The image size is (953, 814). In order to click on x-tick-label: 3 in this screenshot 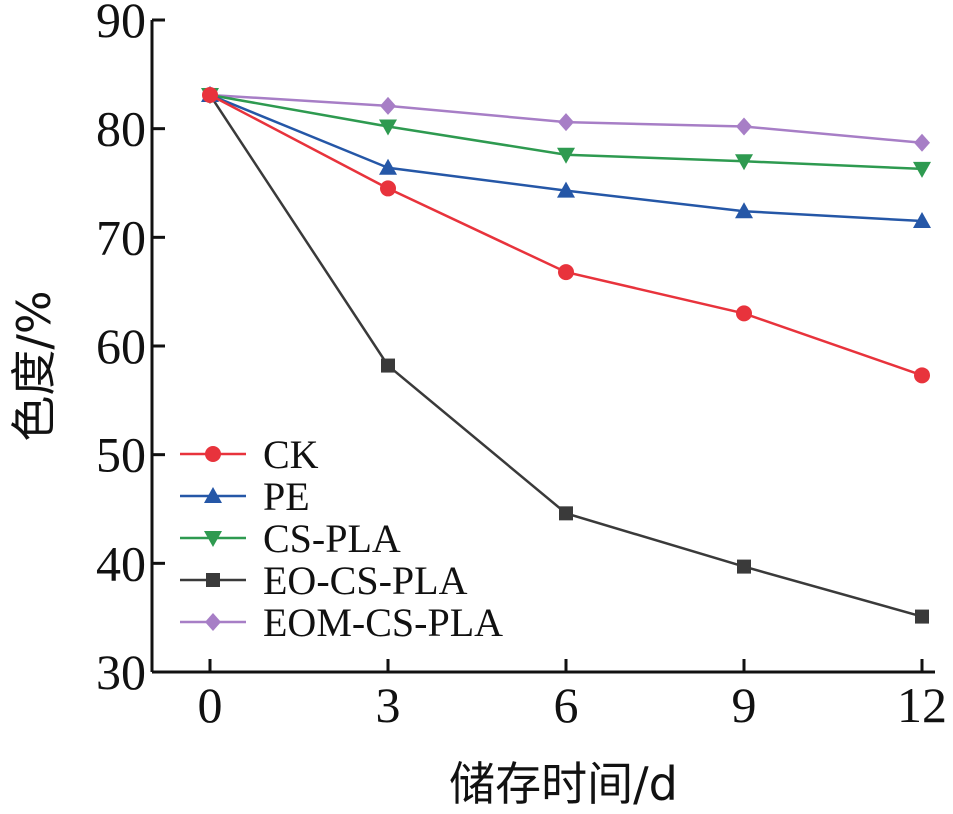, I will do `click(388, 705)`.